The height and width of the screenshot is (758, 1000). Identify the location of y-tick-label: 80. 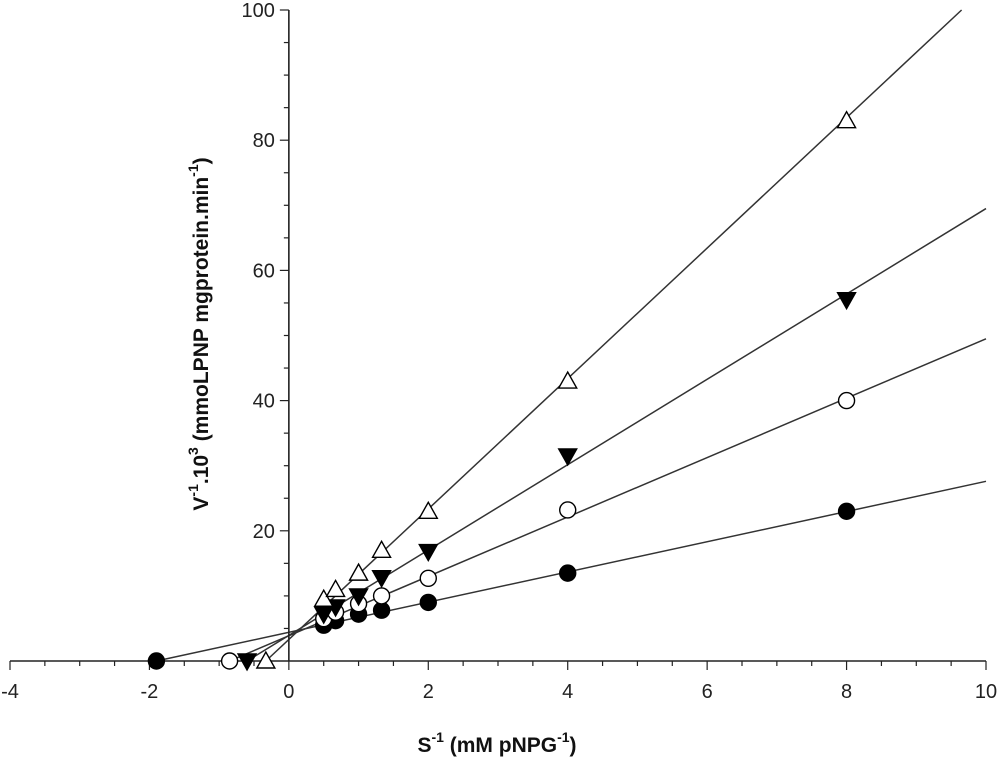
(264, 141).